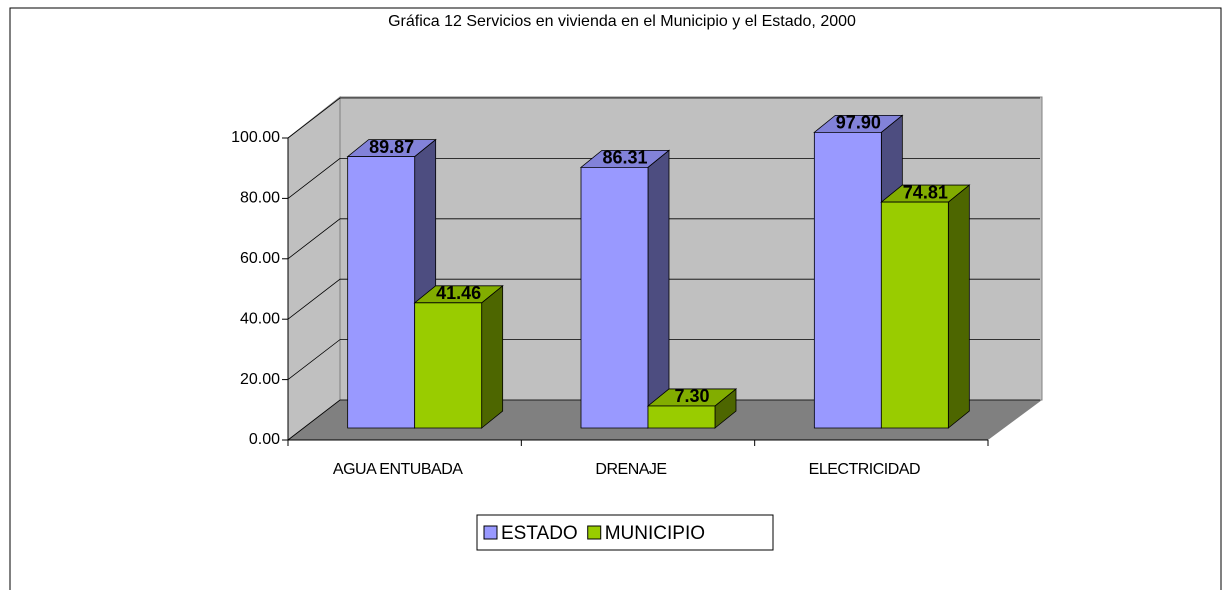 The image size is (1231, 590). Describe the element at coordinates (691, 396) in the screenshot. I see `value-label: 7.30` at that location.